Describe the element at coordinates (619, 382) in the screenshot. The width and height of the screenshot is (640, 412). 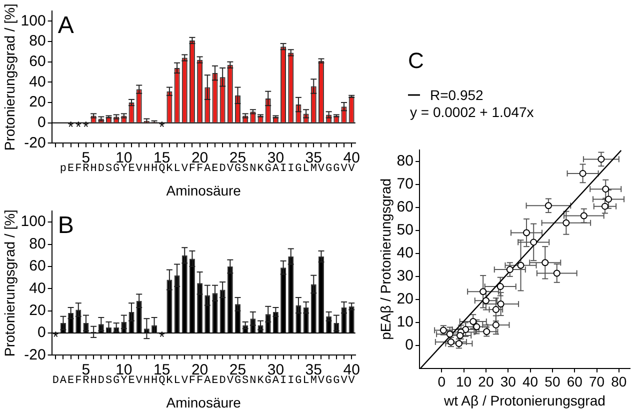
I see `x-tick-label: 80` at that location.